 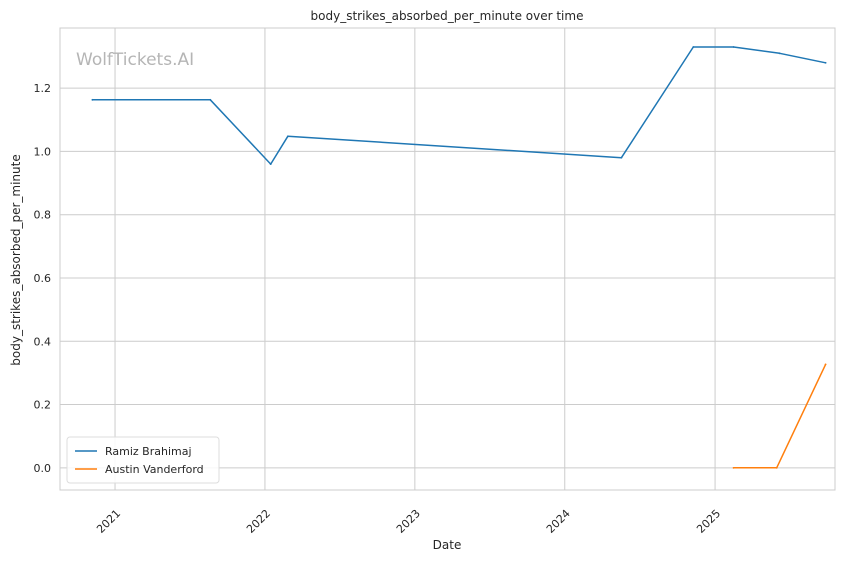 What do you see at coordinates (135, 60) in the screenshot?
I see `watermark: WolfTickets.AI` at bounding box center [135, 60].